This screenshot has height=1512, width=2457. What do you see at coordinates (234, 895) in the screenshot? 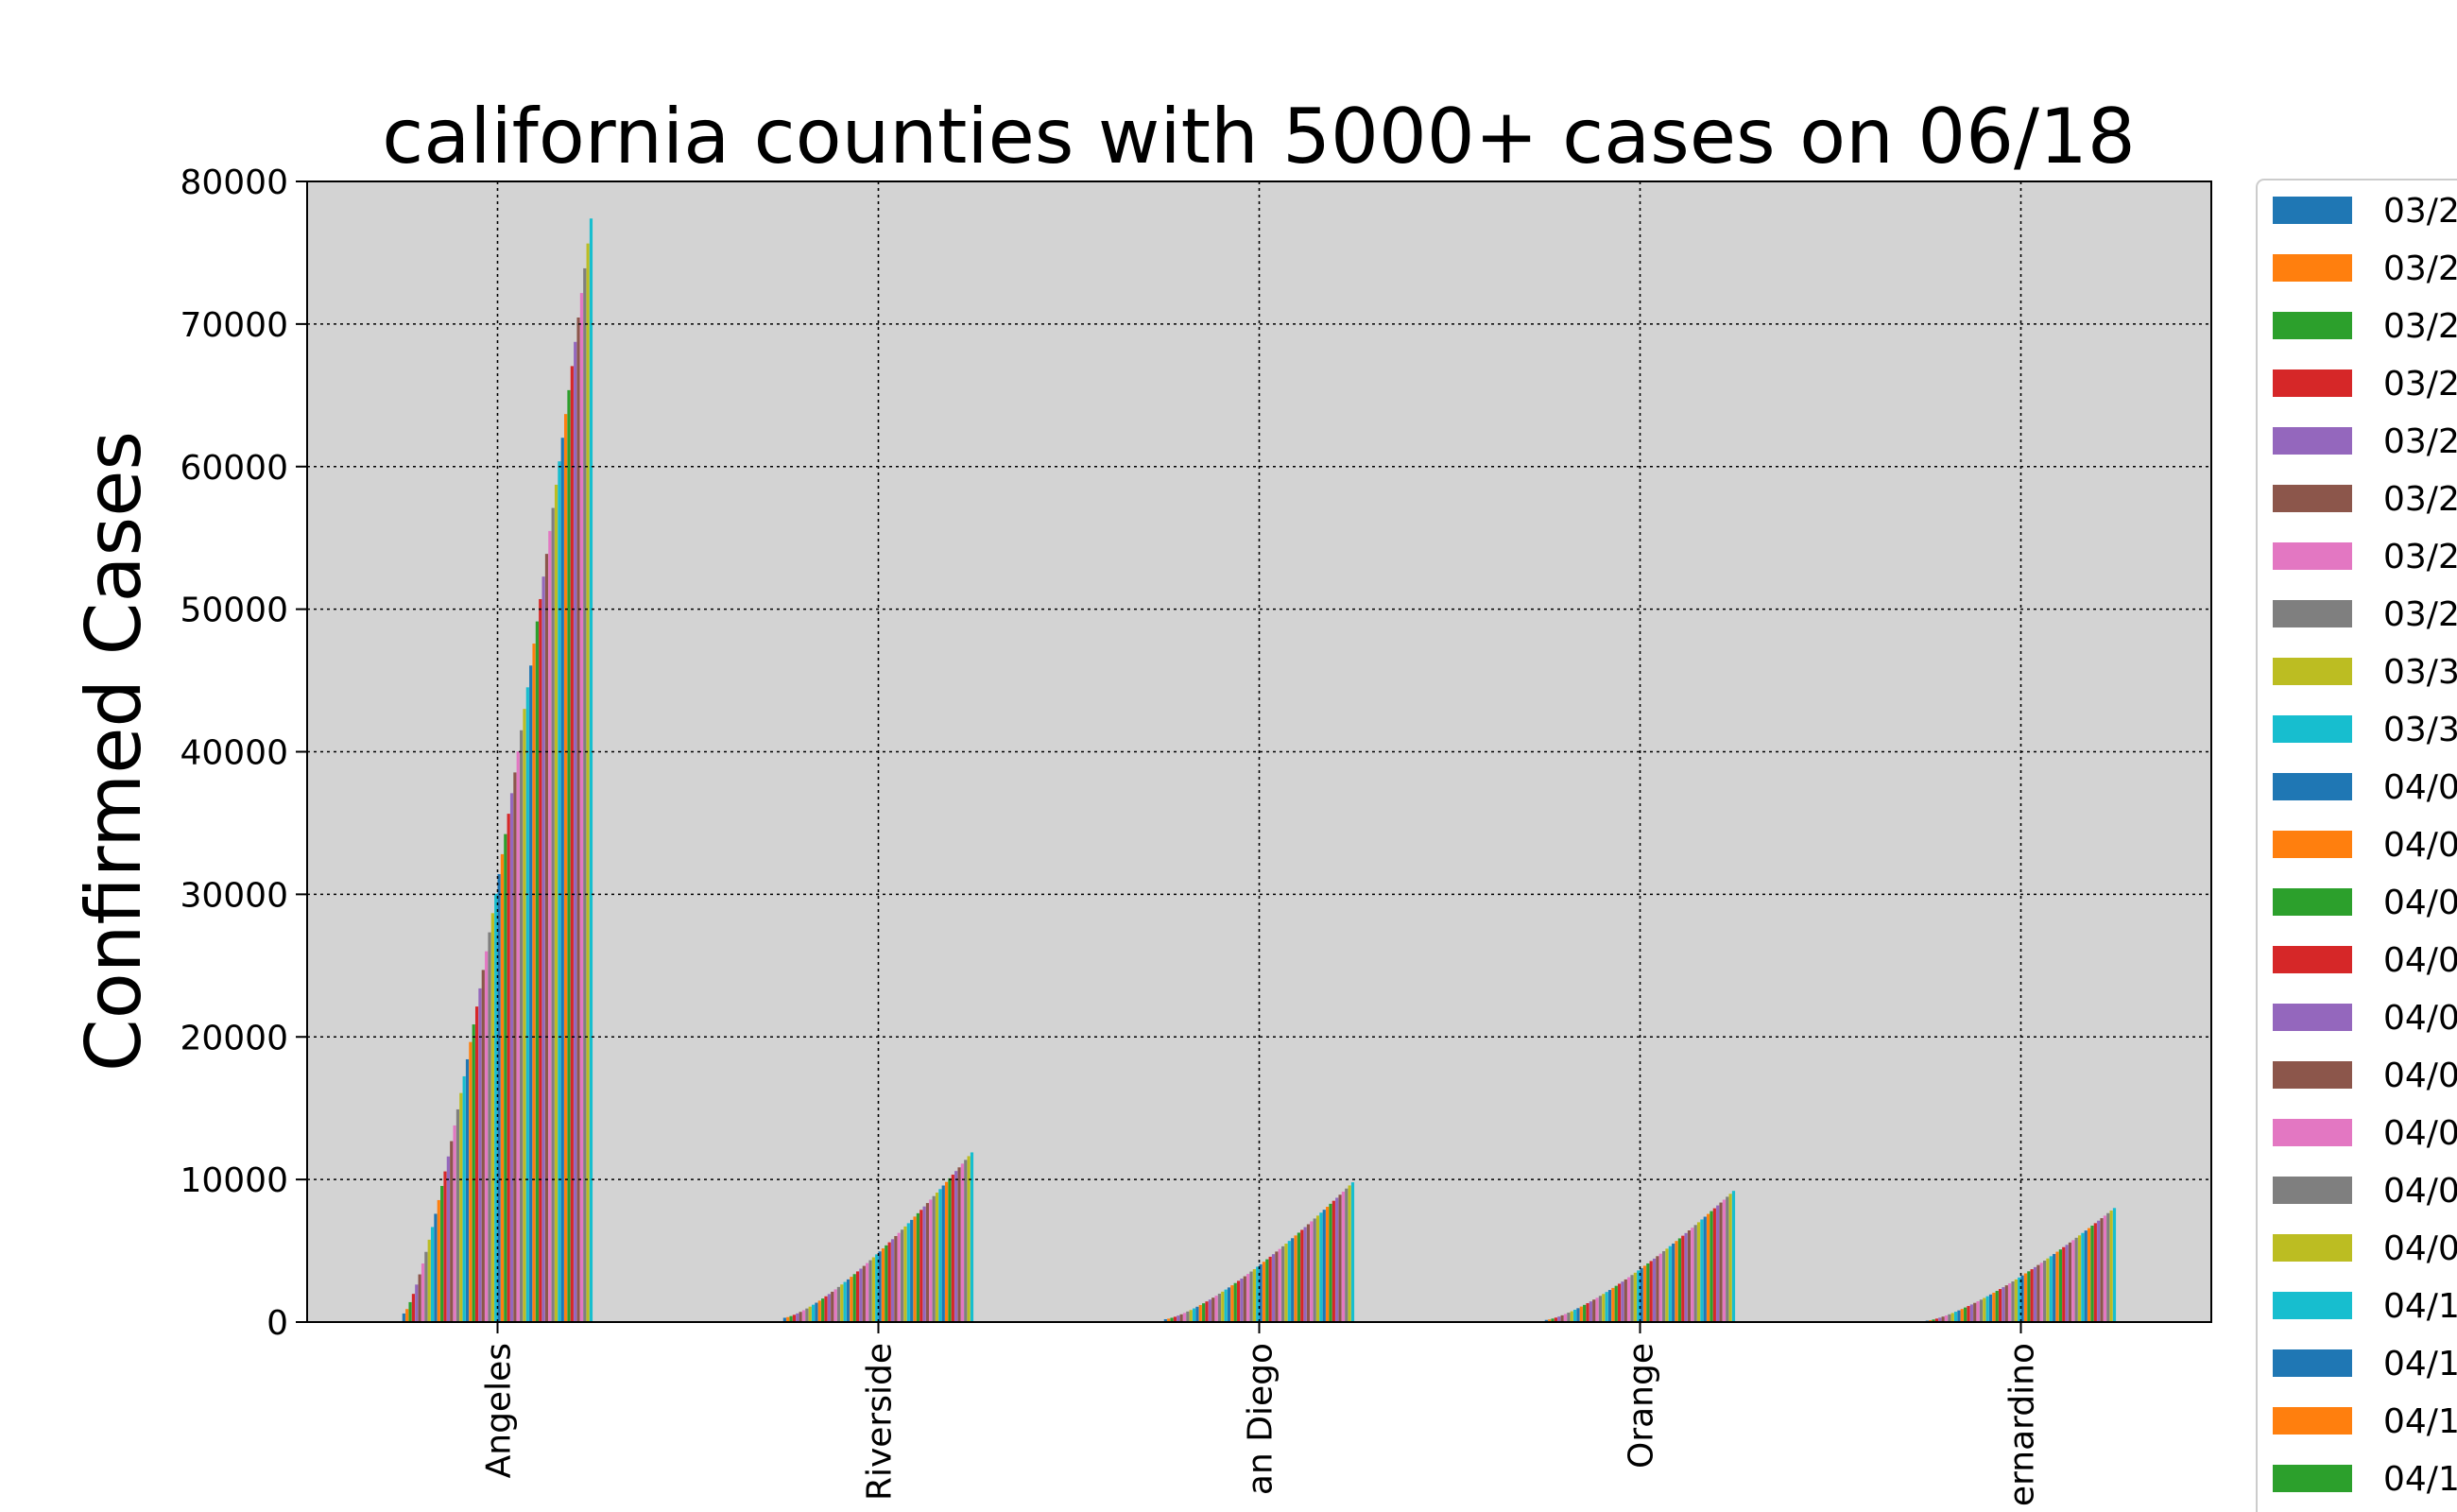
I see `y-tick-label: 30000` at bounding box center [234, 895].